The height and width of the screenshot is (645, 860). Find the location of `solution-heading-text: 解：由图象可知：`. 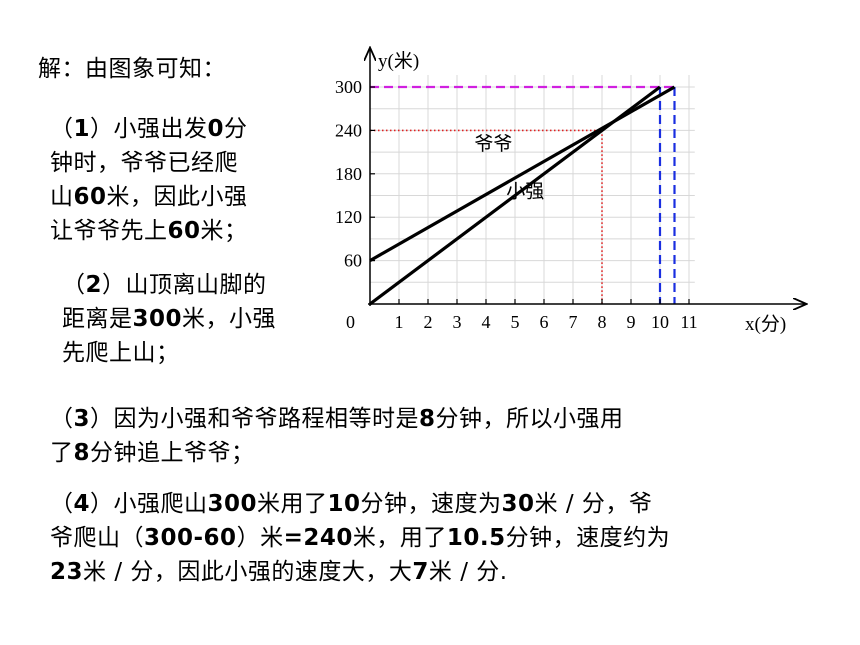

solution-heading-text: 解：由图象可知： is located at coordinates (132, 69).